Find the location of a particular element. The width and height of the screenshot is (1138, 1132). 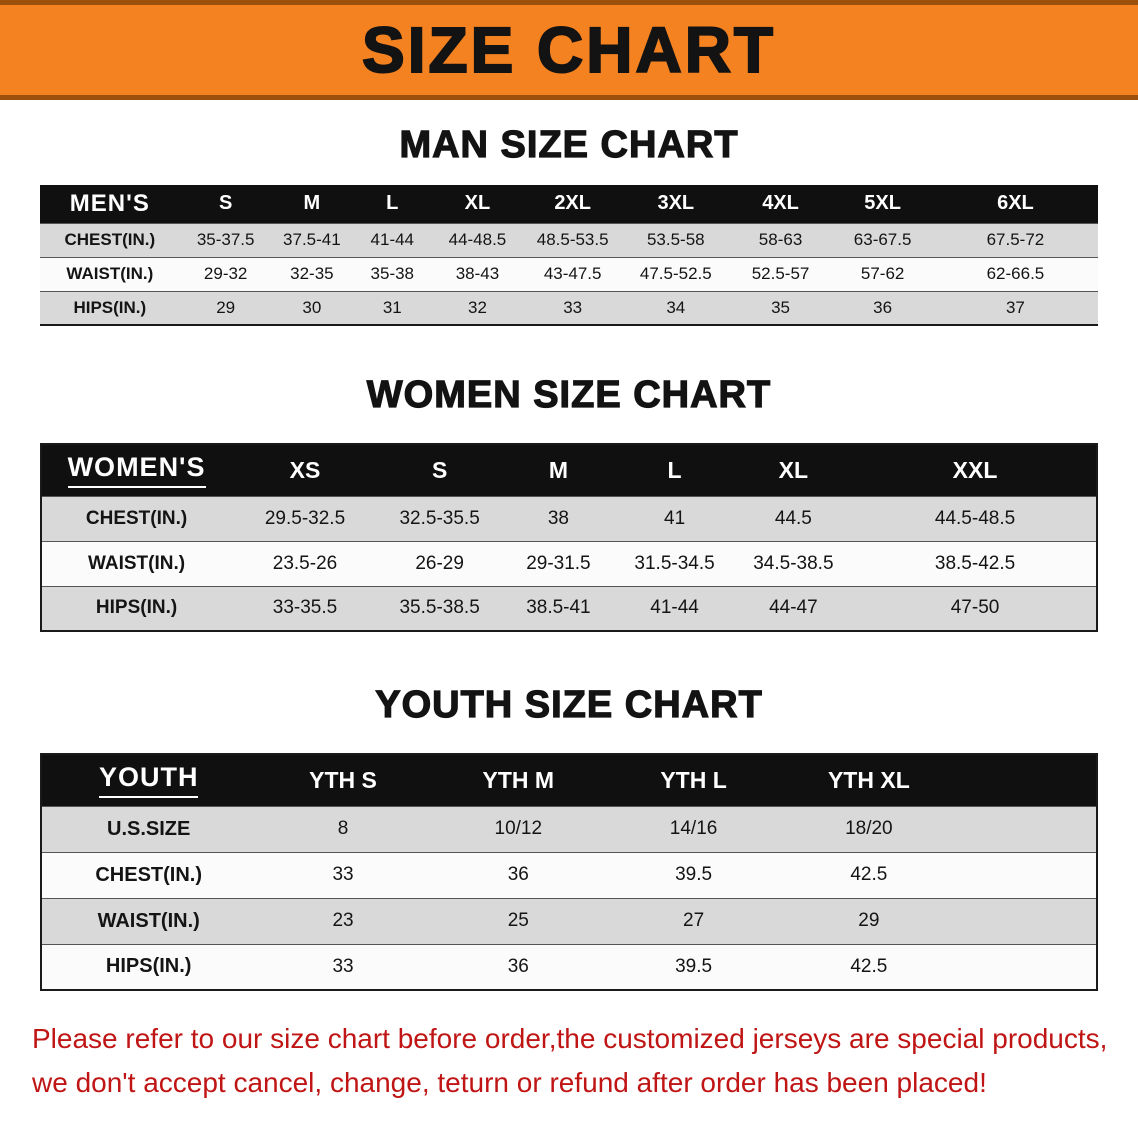

youth-ussize-row: U.S.SIZE 8 10/12 14/16 18/20 is located at coordinates (569, 828).